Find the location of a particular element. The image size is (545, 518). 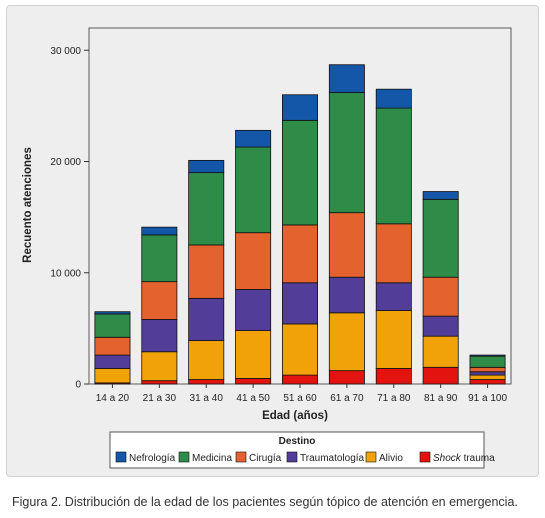

y-tick-label: 30 000 is located at coordinates (65, 51).